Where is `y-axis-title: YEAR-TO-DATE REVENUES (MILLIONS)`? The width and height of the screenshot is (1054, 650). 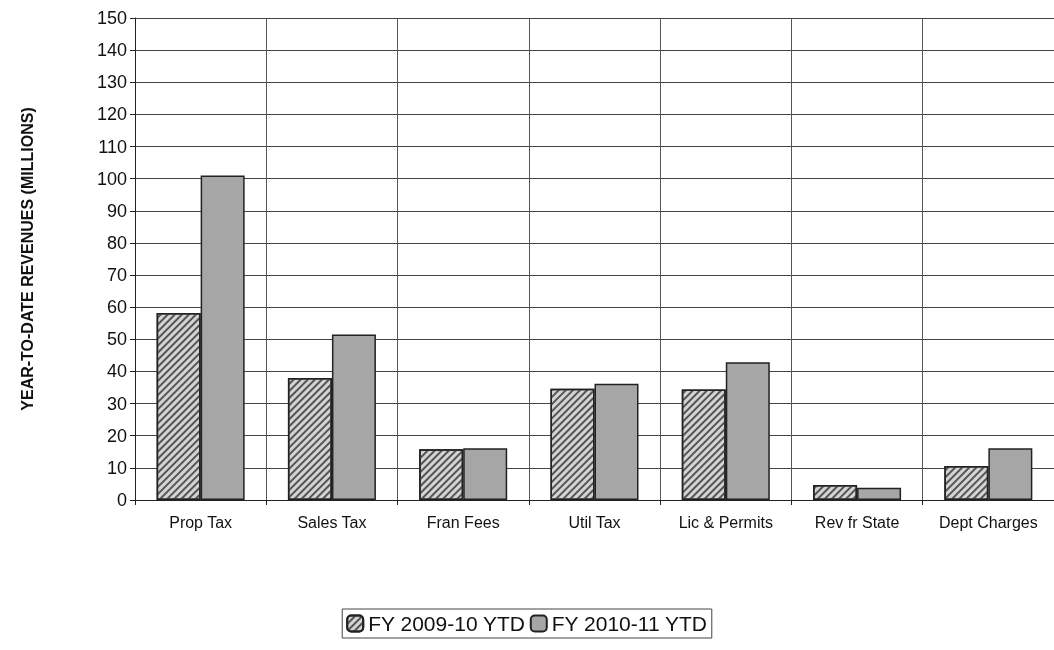 y-axis-title: YEAR-TO-DATE REVENUES (MILLIONS) is located at coordinates (27, 259).